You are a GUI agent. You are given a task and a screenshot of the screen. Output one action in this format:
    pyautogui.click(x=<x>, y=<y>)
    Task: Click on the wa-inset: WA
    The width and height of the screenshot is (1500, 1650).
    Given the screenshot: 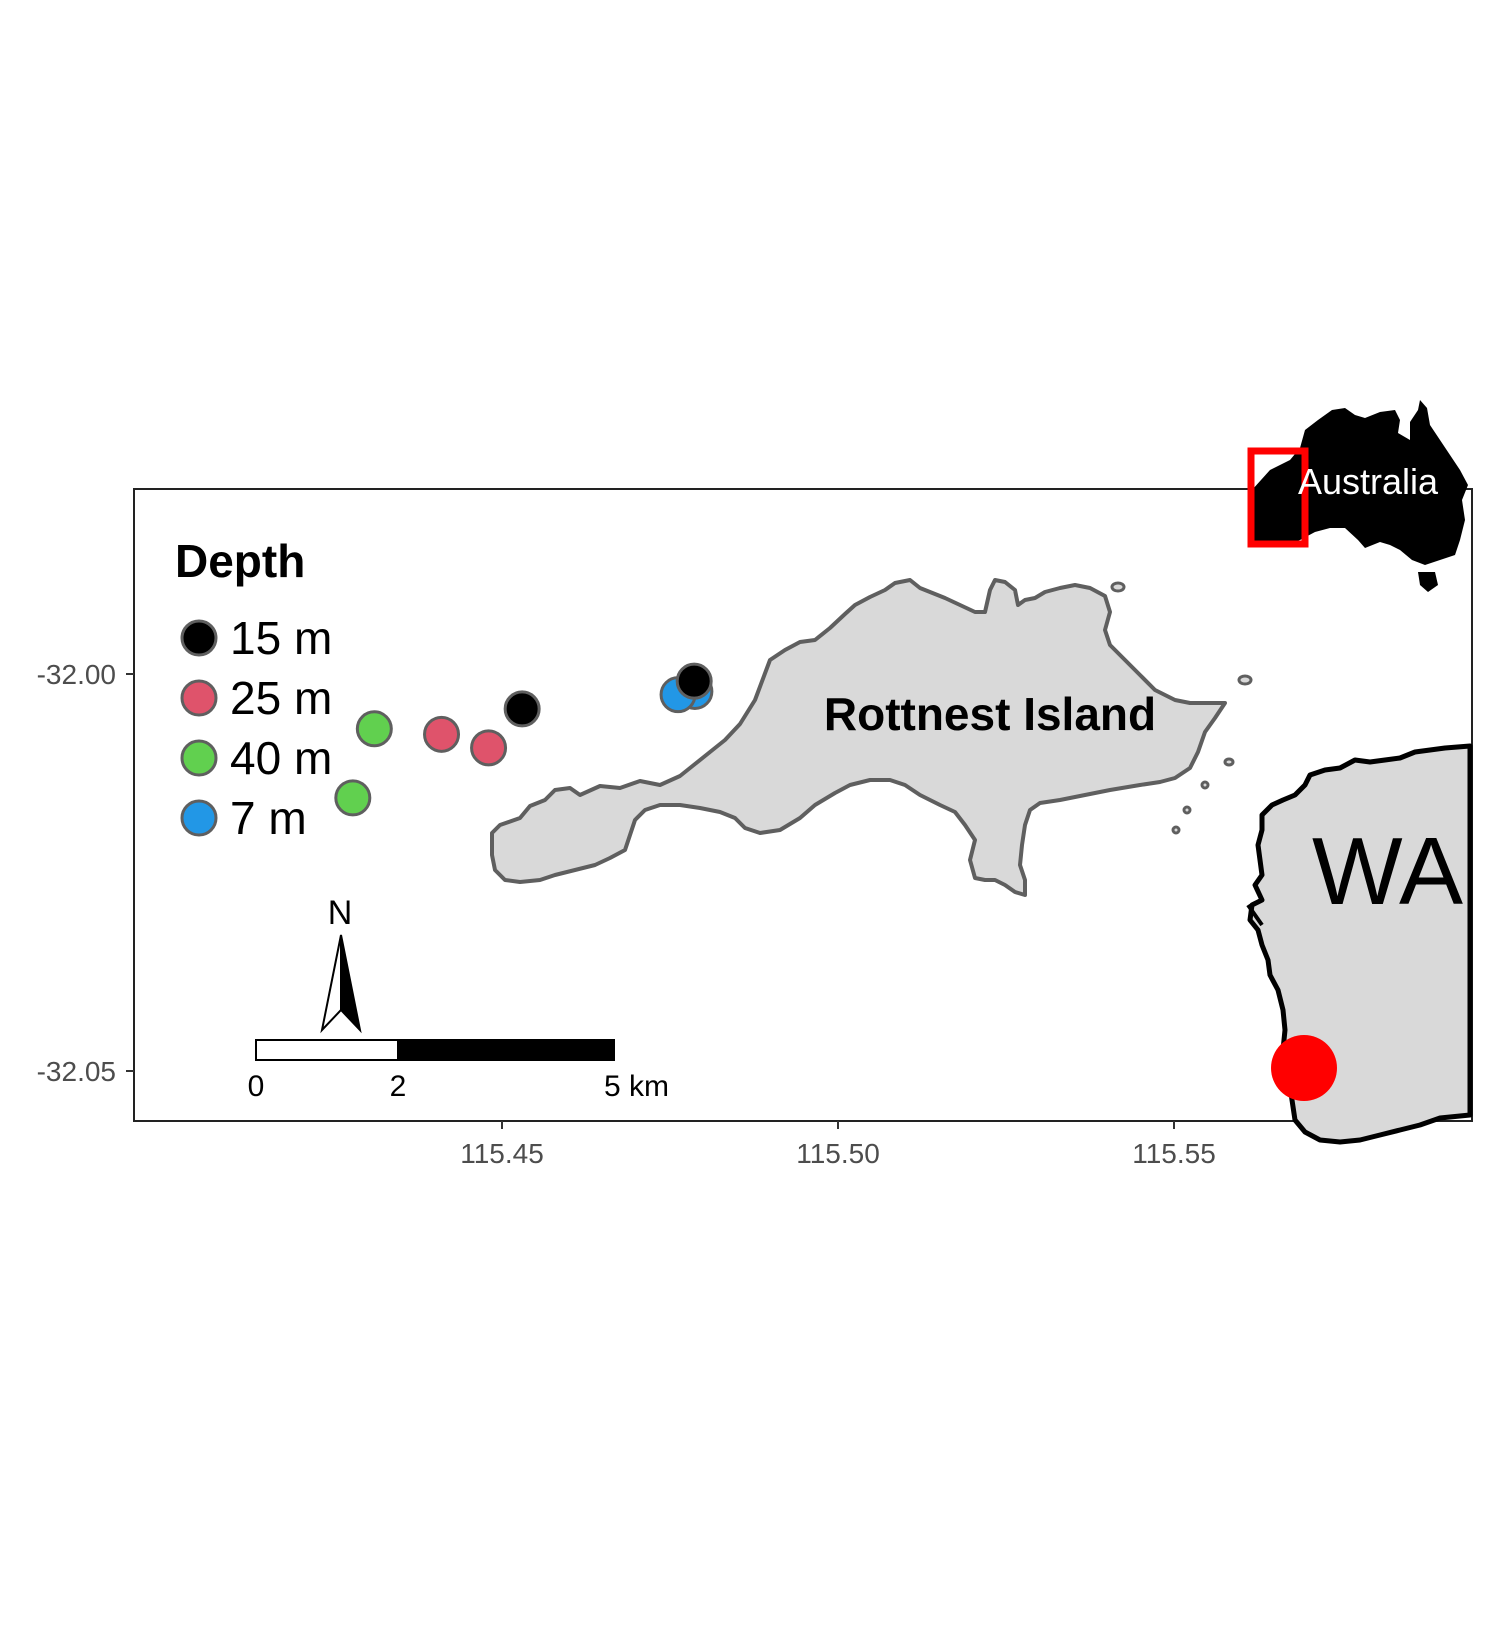 What is the action you would take?
    pyautogui.click(x=1359, y=944)
    